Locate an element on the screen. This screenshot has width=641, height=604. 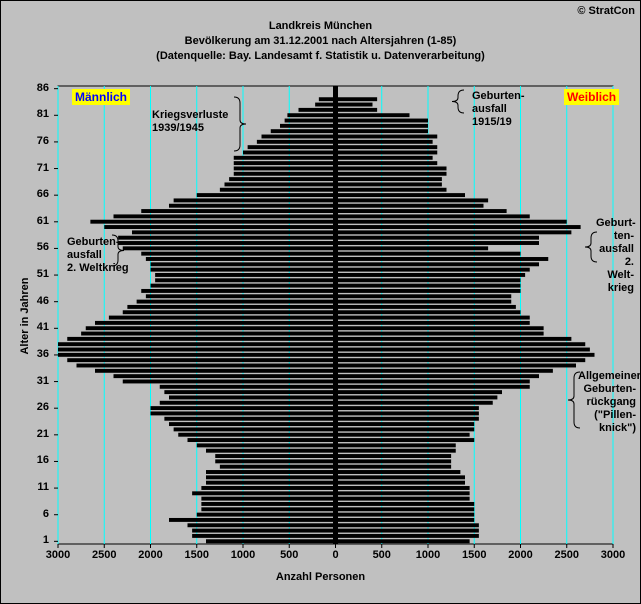
y-tick-label: 71 is located at coordinates (42, 167).